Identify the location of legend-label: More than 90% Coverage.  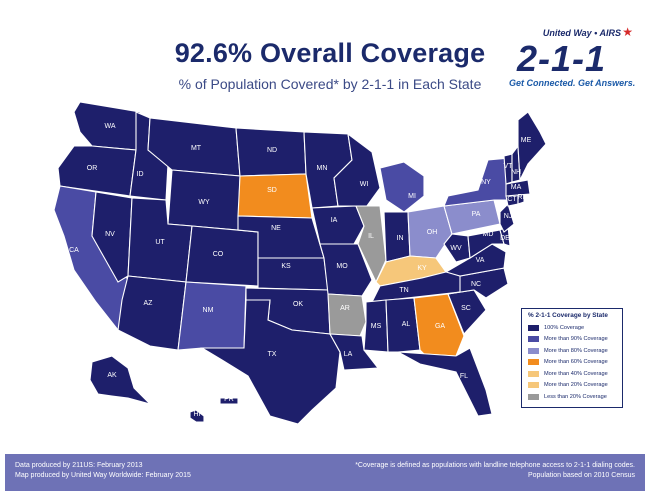
(576, 339).